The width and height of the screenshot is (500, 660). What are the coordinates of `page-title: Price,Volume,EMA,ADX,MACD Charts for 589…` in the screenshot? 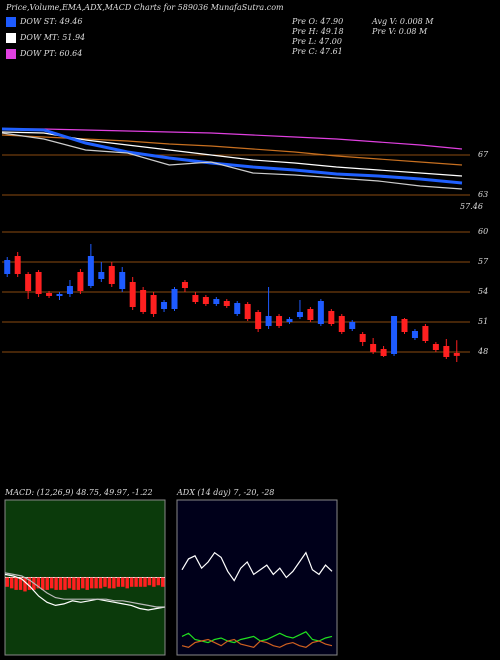 It's located at (144, 7).